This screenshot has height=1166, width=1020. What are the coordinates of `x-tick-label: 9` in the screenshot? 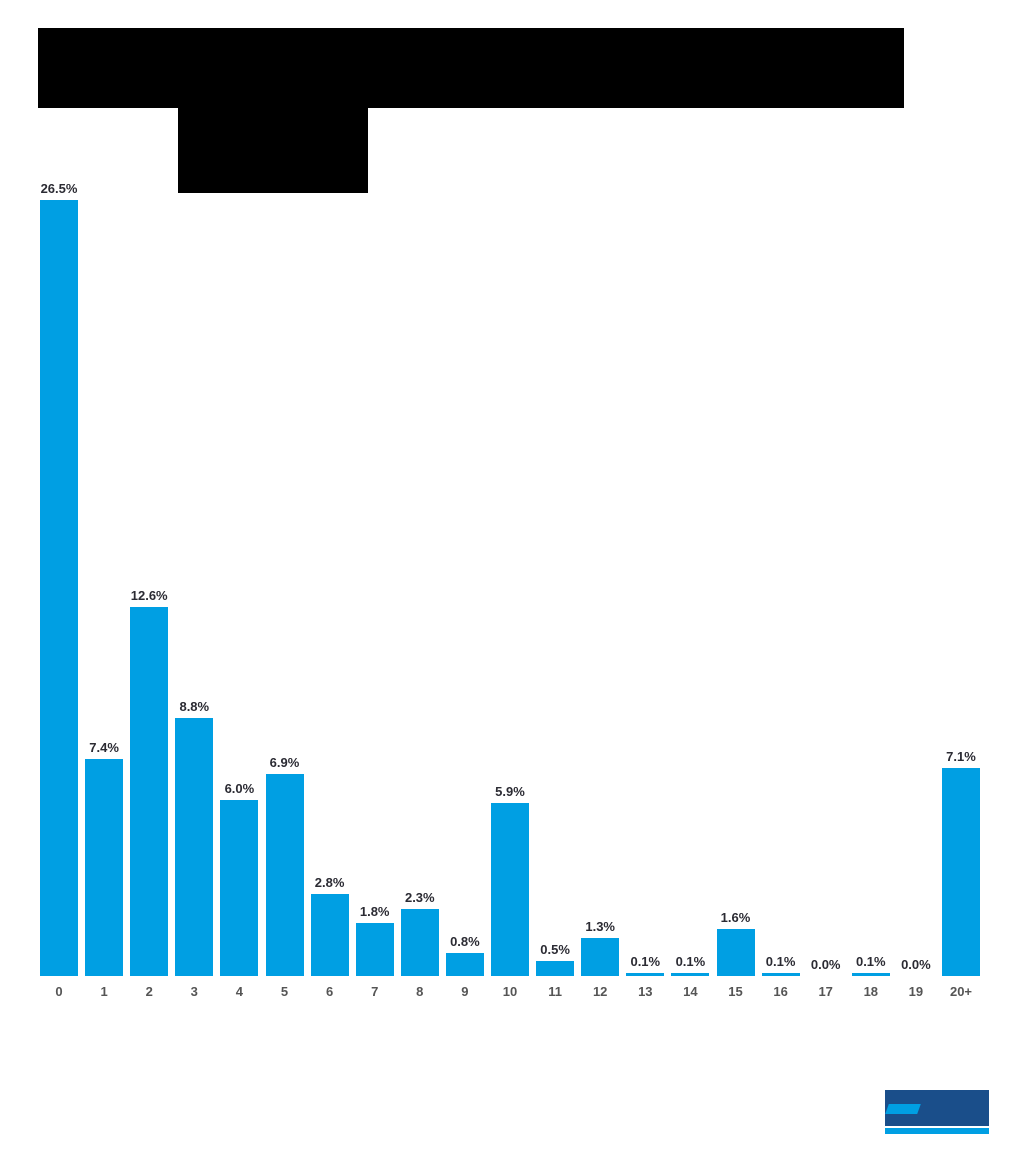 It's located at (465, 991).